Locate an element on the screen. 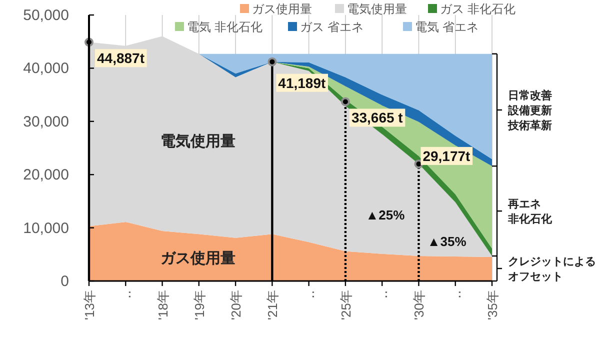 The height and width of the screenshot is (351, 612). x-tick-label: '20年 is located at coordinates (236, 305).